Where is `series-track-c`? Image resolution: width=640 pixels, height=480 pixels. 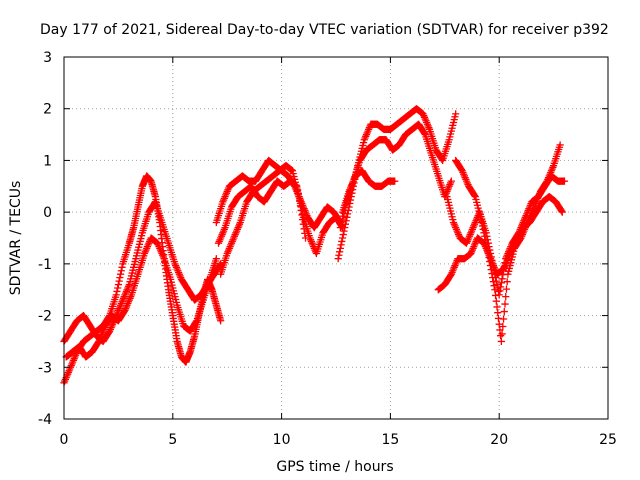 series-track-c is located at coordinates (141, 297).